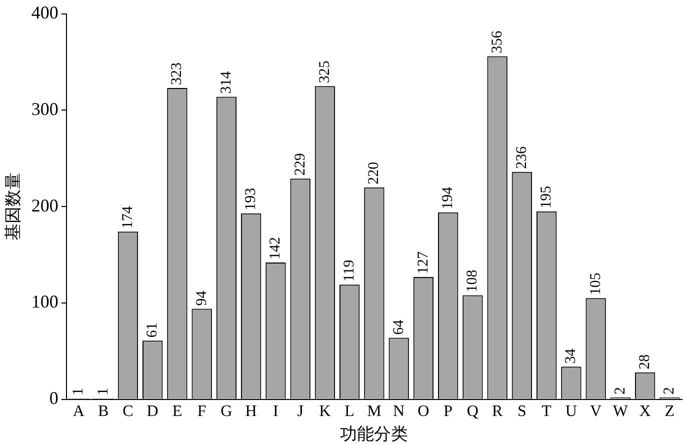 The height and width of the screenshot is (445, 686). Describe the element at coordinates (300, 411) in the screenshot. I see `x-tick-label: J` at that location.